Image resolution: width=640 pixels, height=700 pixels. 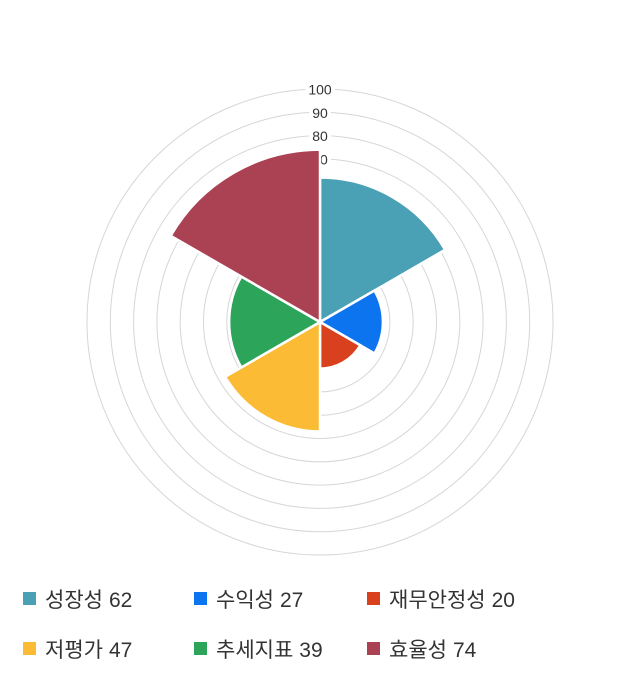 I want to click on legend-category-value: 39, so click(x=311, y=650).